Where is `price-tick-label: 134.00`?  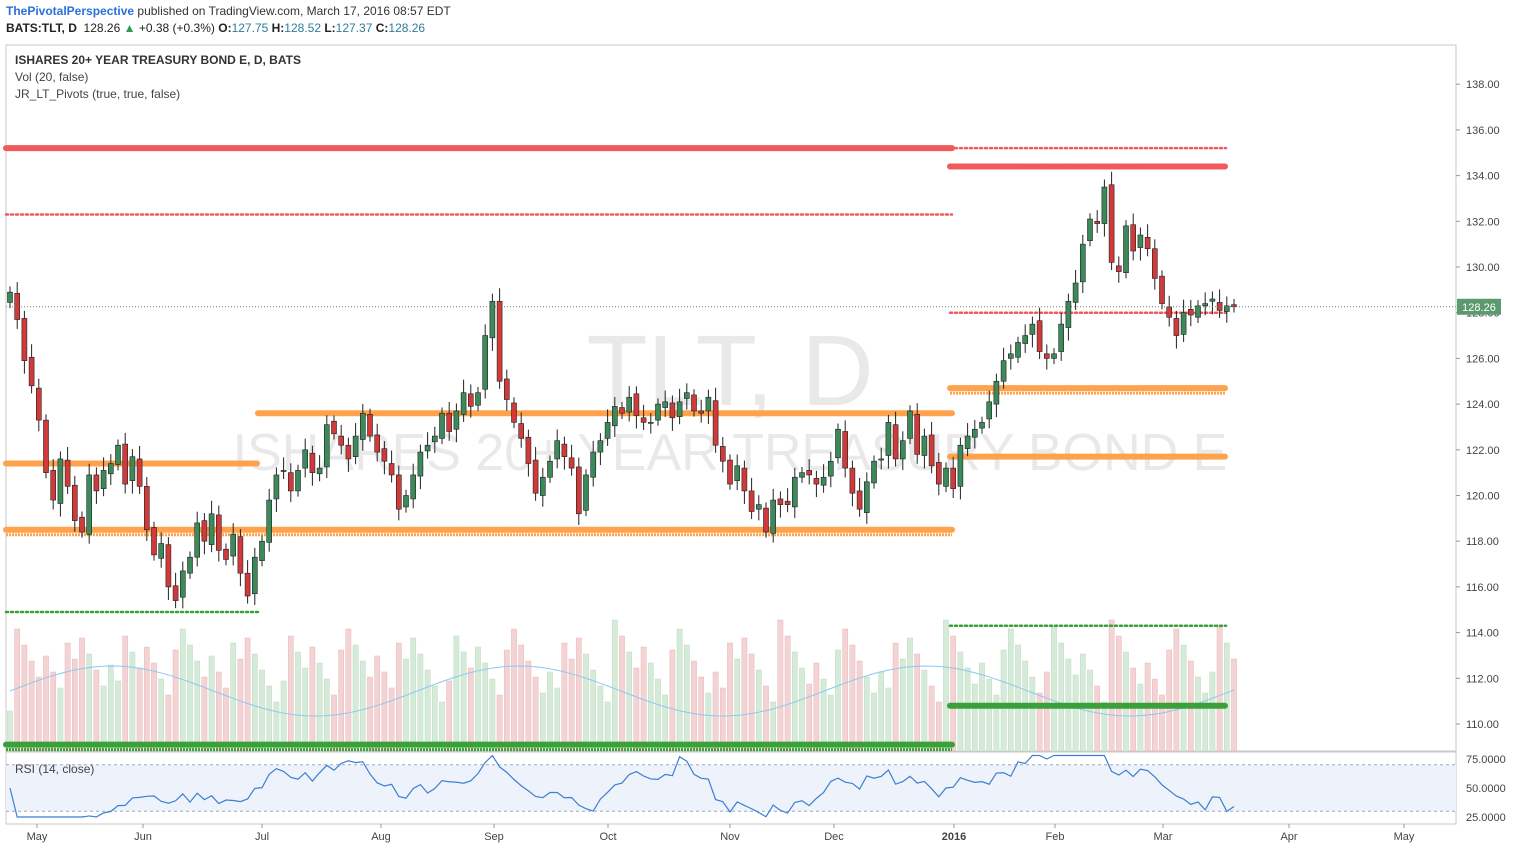
price-tick-label: 134.00 is located at coordinates (1483, 177).